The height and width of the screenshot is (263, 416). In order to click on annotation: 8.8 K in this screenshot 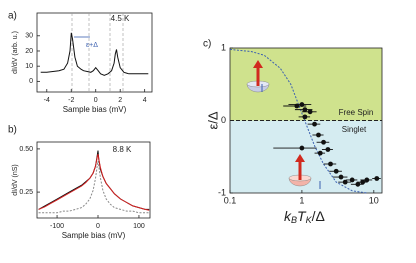, I will do `click(122, 149)`.